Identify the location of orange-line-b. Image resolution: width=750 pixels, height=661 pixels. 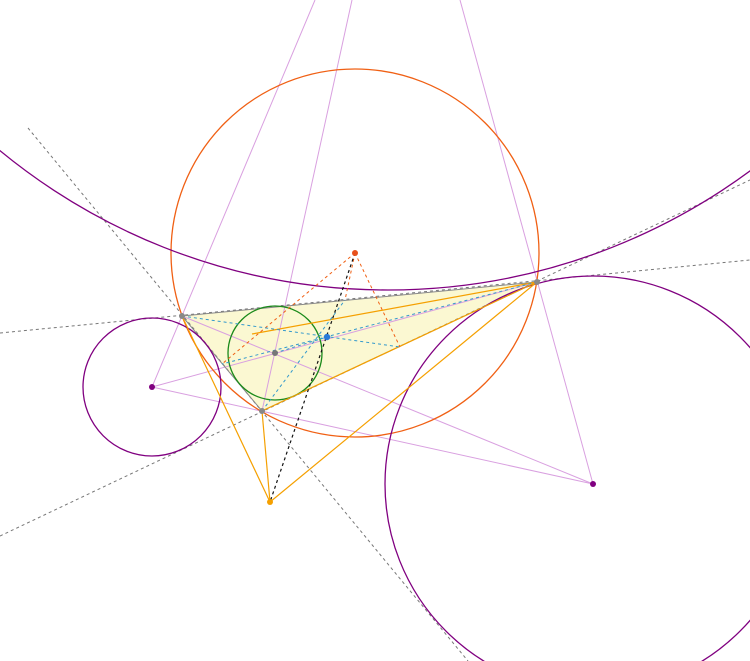
(403, 392).